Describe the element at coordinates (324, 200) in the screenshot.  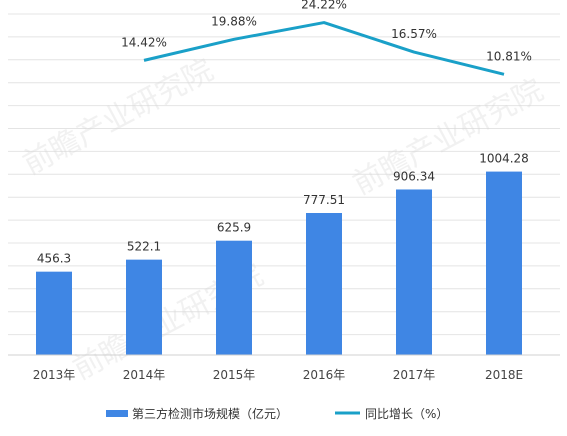
I see `bar-value-label: 777.51` at that location.